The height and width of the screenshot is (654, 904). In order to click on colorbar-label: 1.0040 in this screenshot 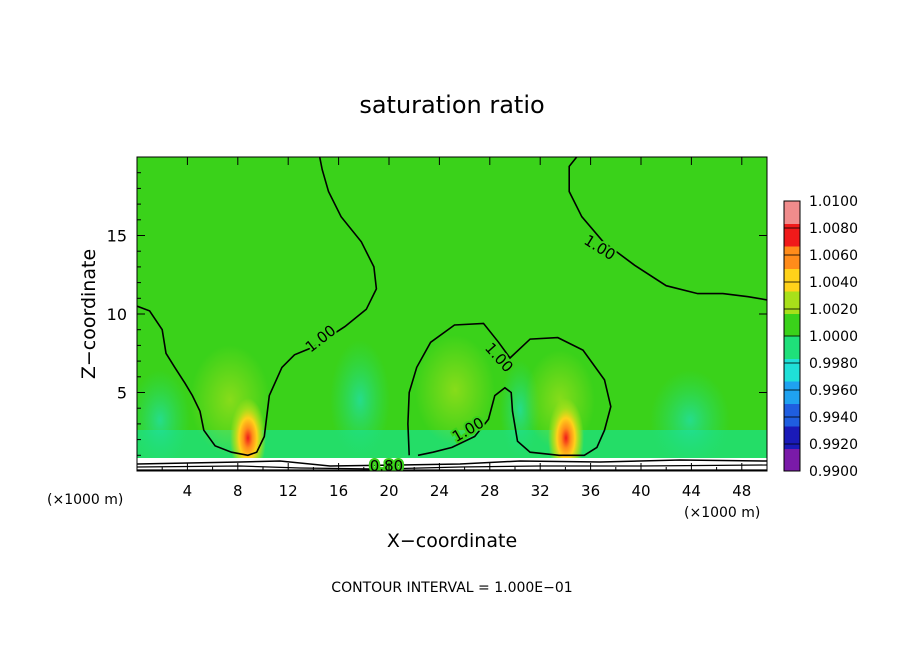, I will do `click(833, 283)`.